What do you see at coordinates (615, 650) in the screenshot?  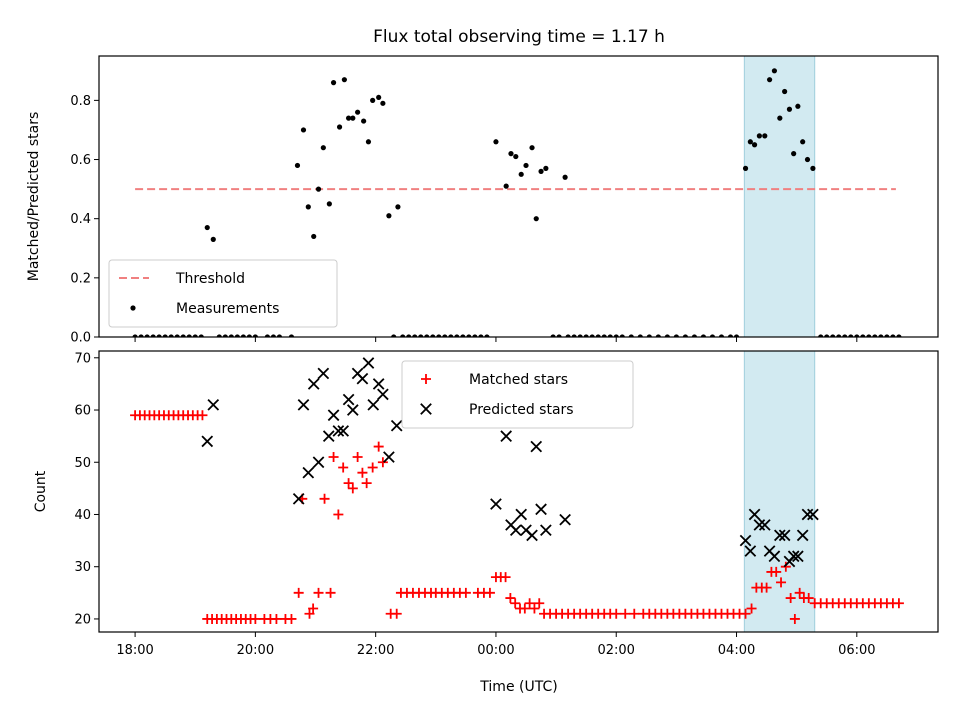 I see `x-tick-label: 02:00` at bounding box center [615, 650].